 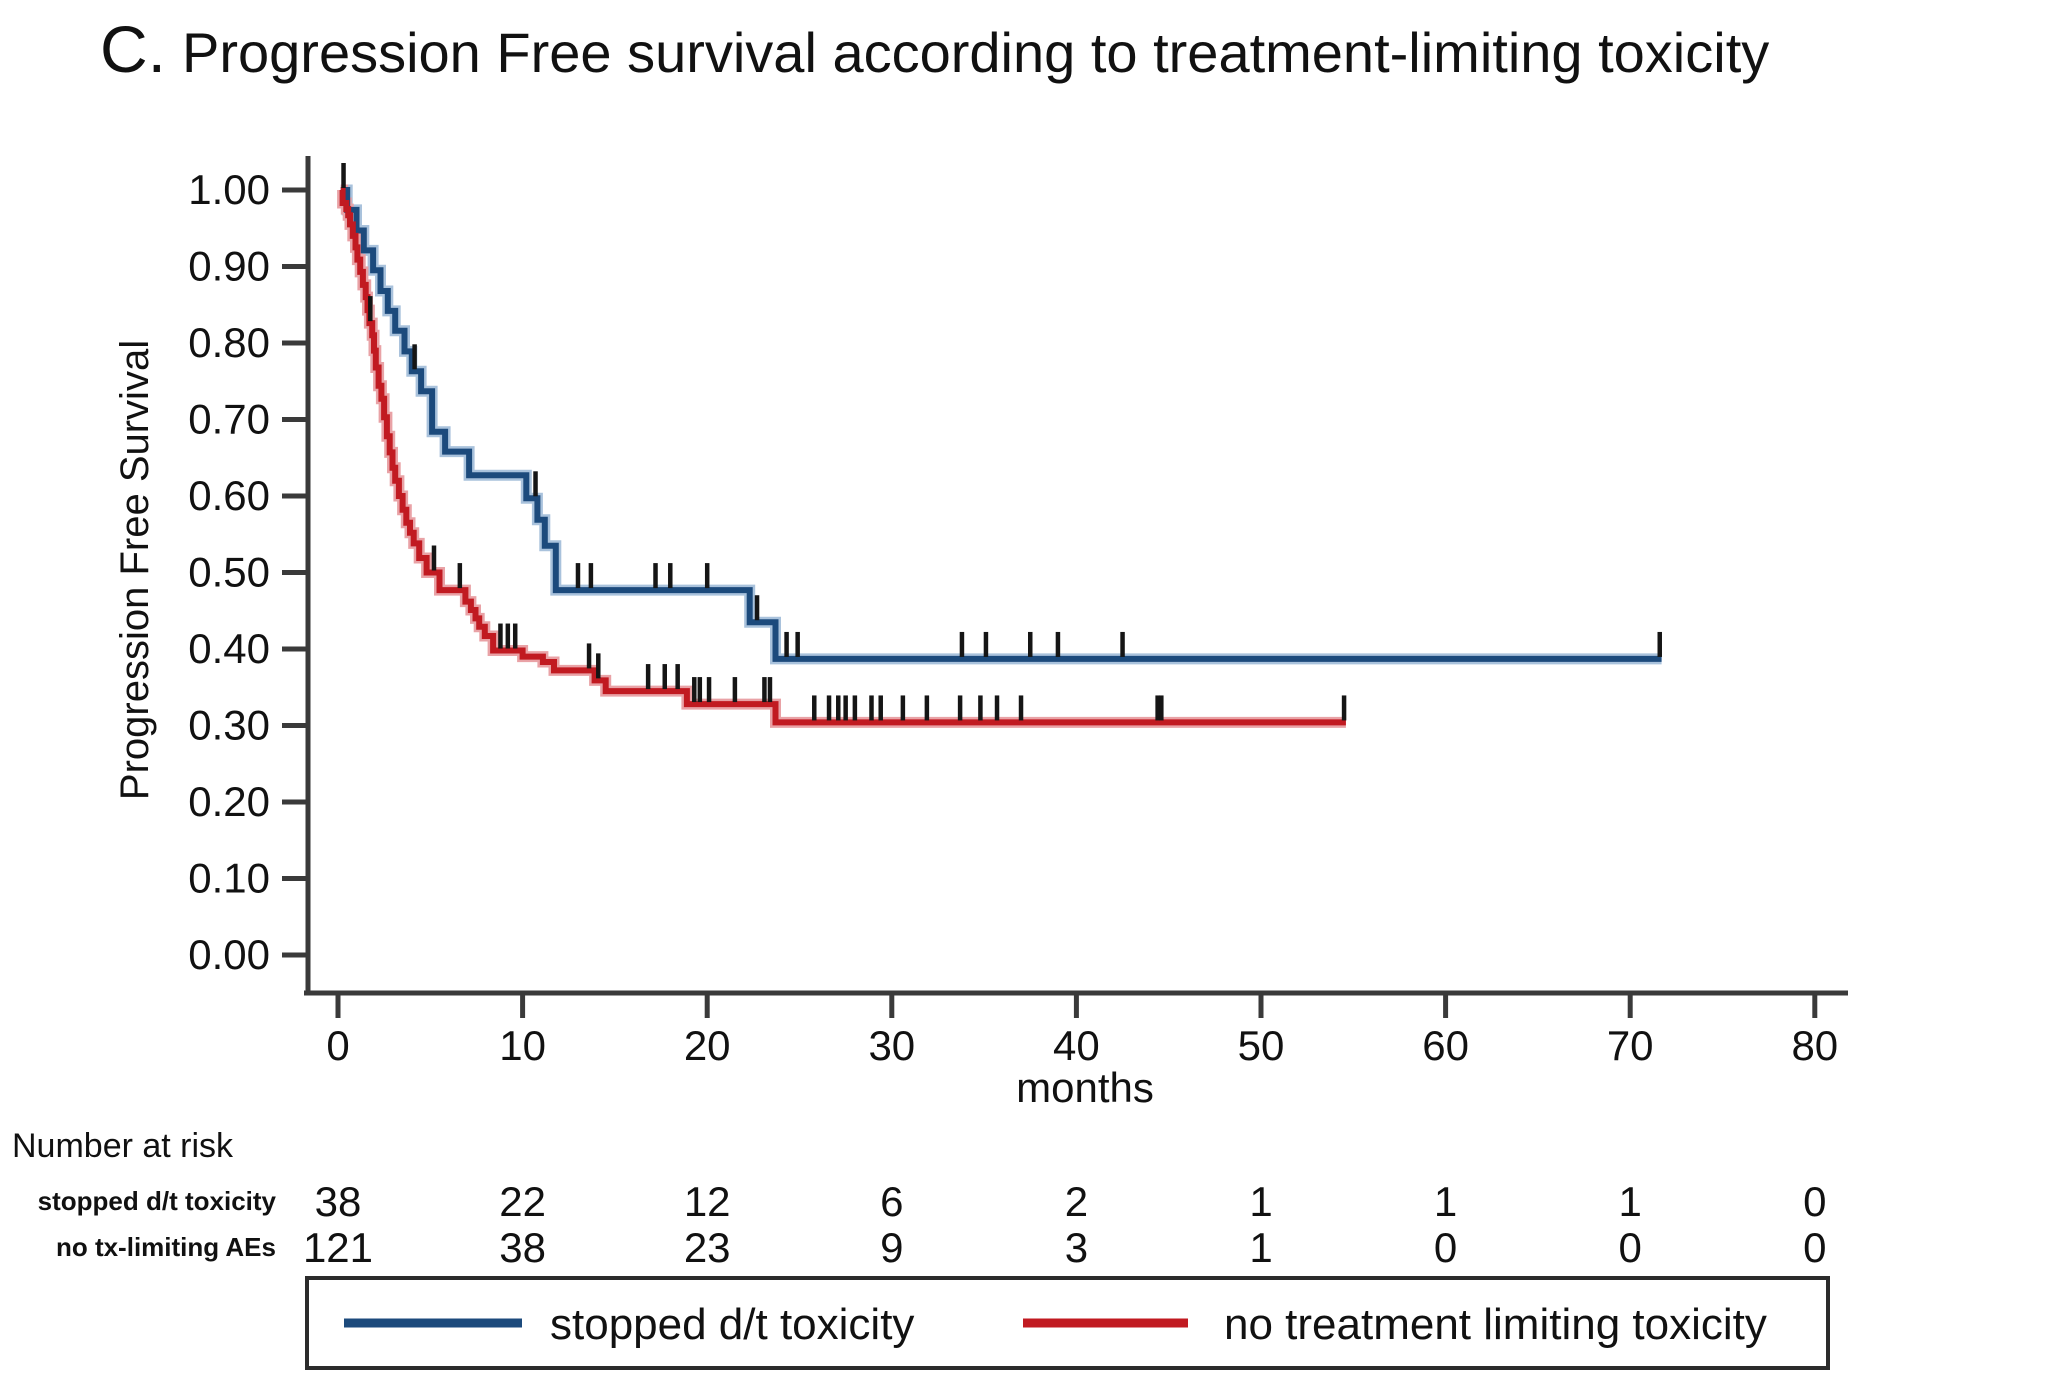 What do you see at coordinates (707, 1045) in the screenshot?
I see `x-tick-label: 20` at bounding box center [707, 1045].